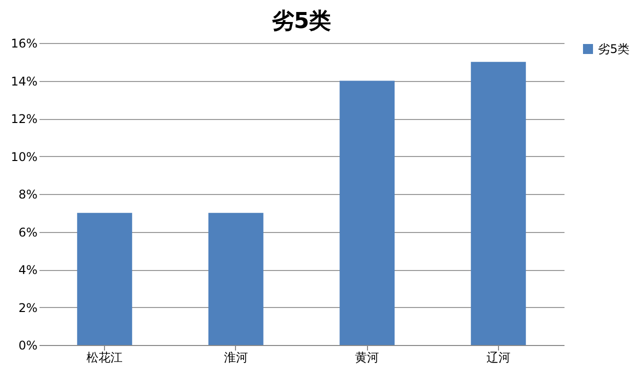 This screenshot has height=373, width=640. I want to click on y-tick-label: 4%, so click(28, 270).